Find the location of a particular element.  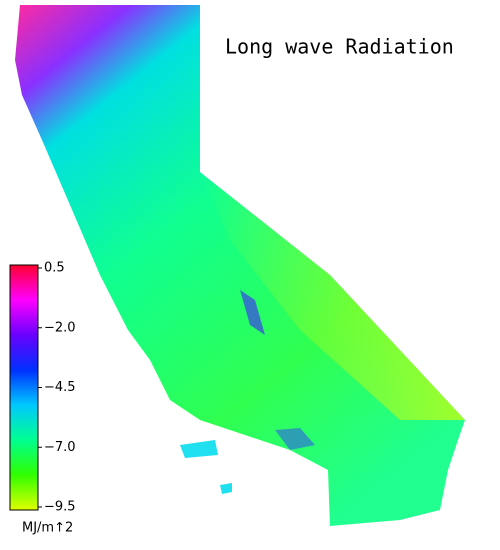

colorbar-unit: MJ/m↑2 is located at coordinates (47, 528).